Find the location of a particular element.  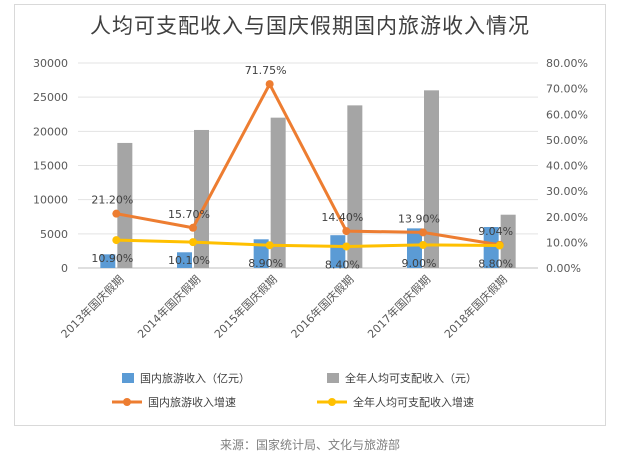

y-right-tick-label: 70.00% is located at coordinates (567, 89).